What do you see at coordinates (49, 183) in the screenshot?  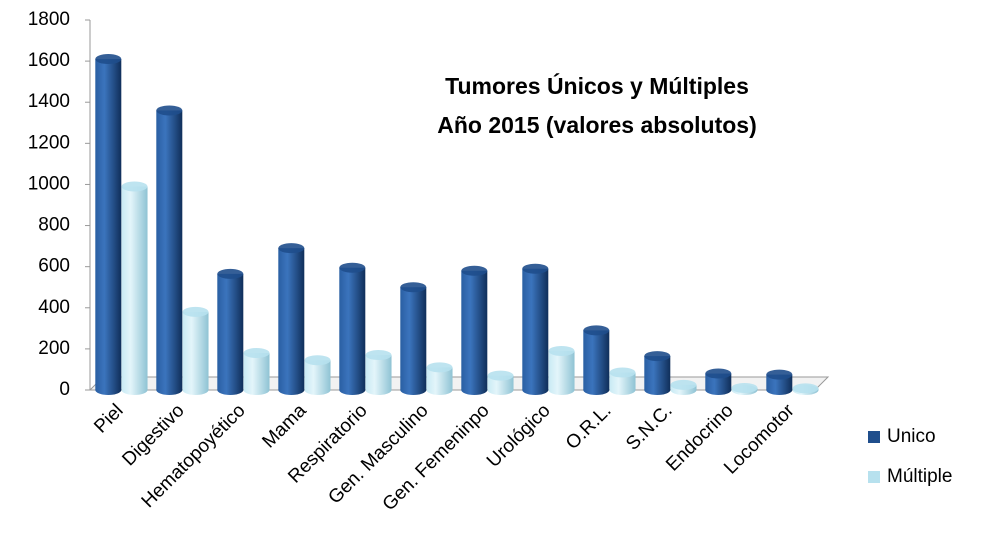 I see `y-tick-label: 1000` at bounding box center [49, 183].